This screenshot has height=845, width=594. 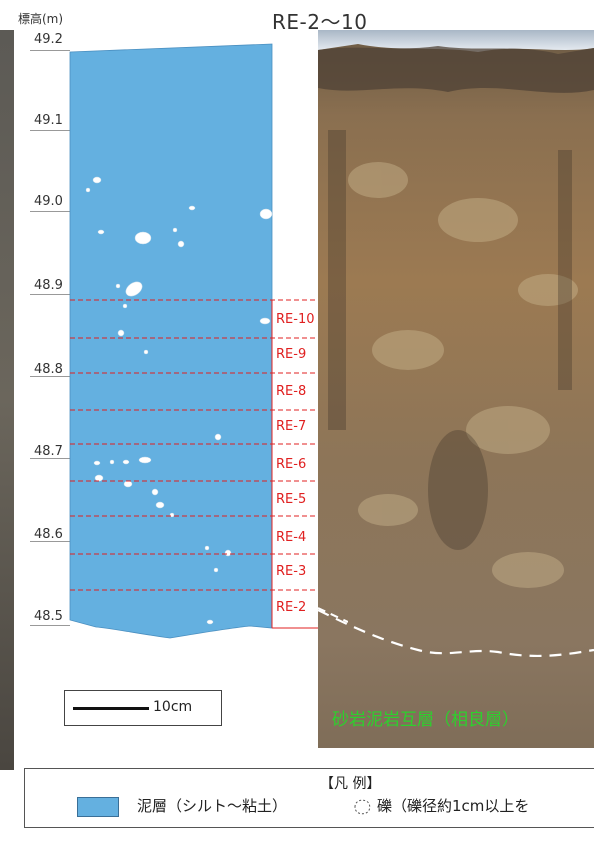 What do you see at coordinates (362, 807) in the screenshot?
I see `gravel-icon` at bounding box center [362, 807].